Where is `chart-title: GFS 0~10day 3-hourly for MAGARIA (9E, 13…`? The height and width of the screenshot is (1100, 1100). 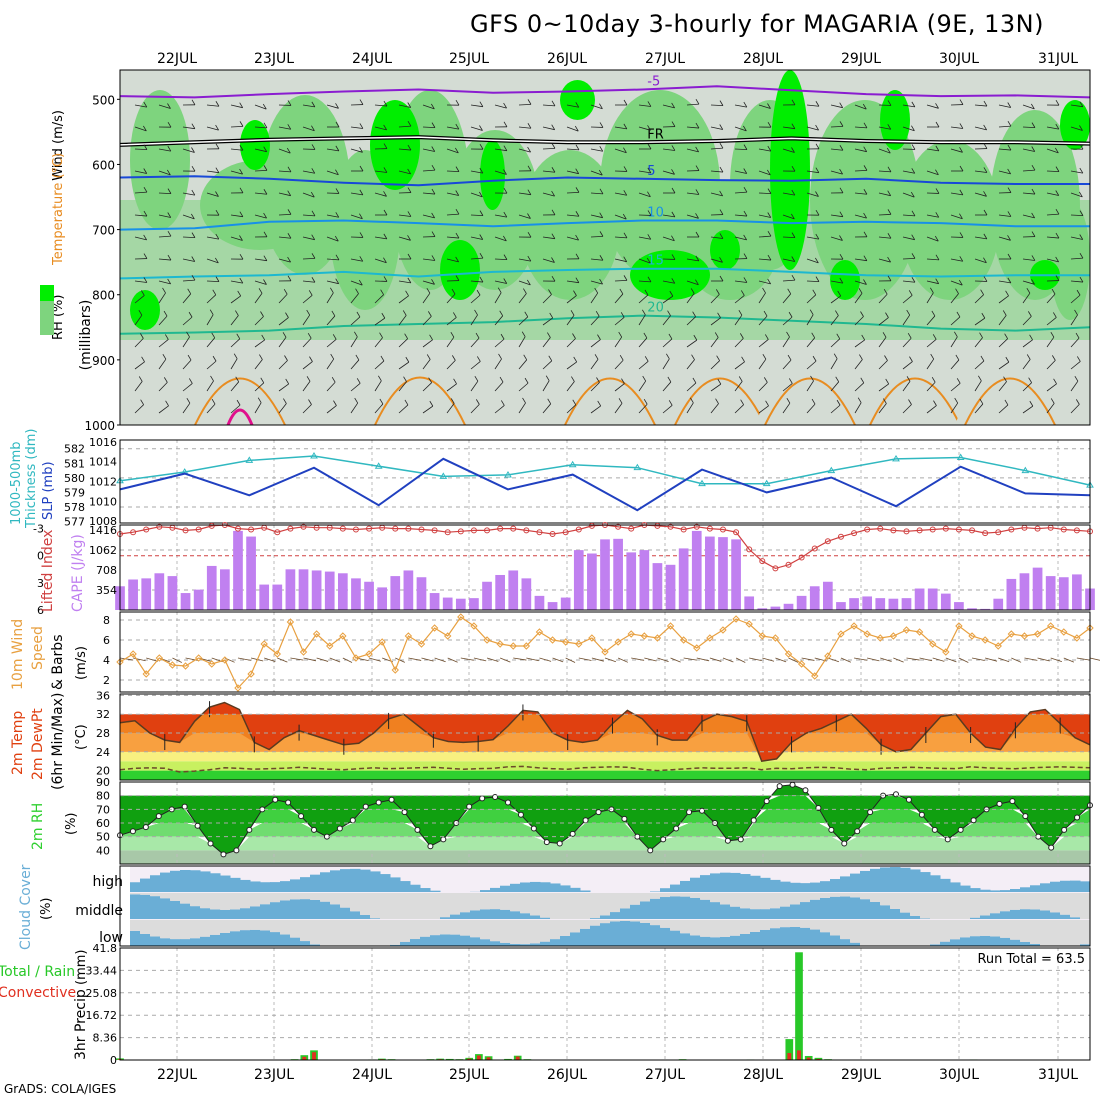 chart-title: GFS 0~10day 3-hourly for MAGARIA (9E, 13… is located at coordinates (757, 24).